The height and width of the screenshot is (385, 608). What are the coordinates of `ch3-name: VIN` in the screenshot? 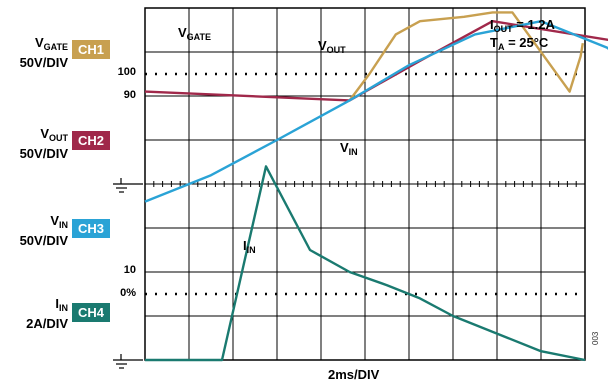 It's located at (59, 221).